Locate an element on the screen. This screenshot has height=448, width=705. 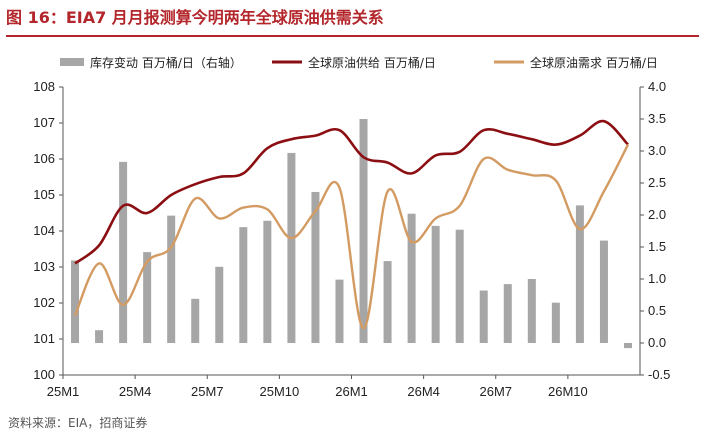
x-tick-label: 26M1 is located at coordinates (351, 391).